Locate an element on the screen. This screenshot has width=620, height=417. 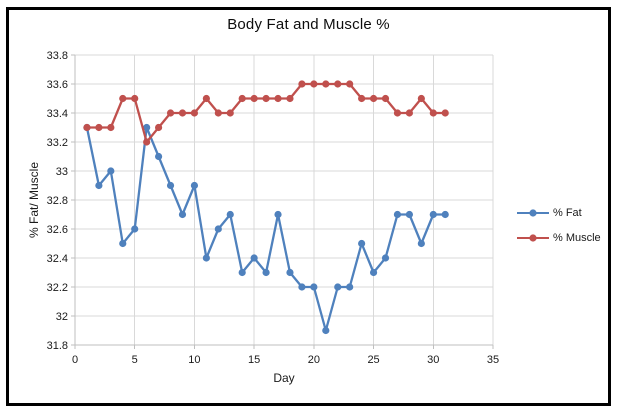
legend-label-muscle: % Muscle is located at coordinates (577, 238).